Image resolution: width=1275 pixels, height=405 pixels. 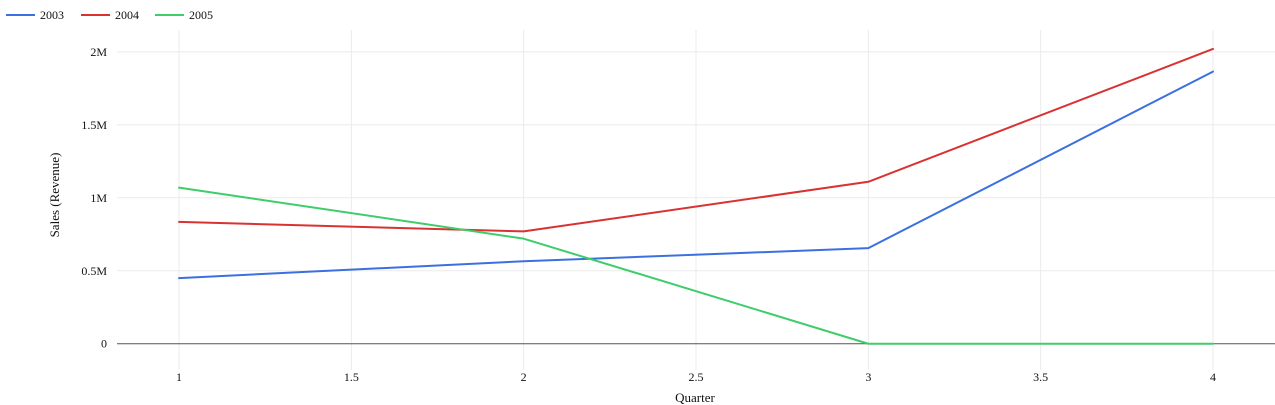 What do you see at coordinates (127, 15) in the screenshot?
I see `legend-label: 2004` at bounding box center [127, 15].